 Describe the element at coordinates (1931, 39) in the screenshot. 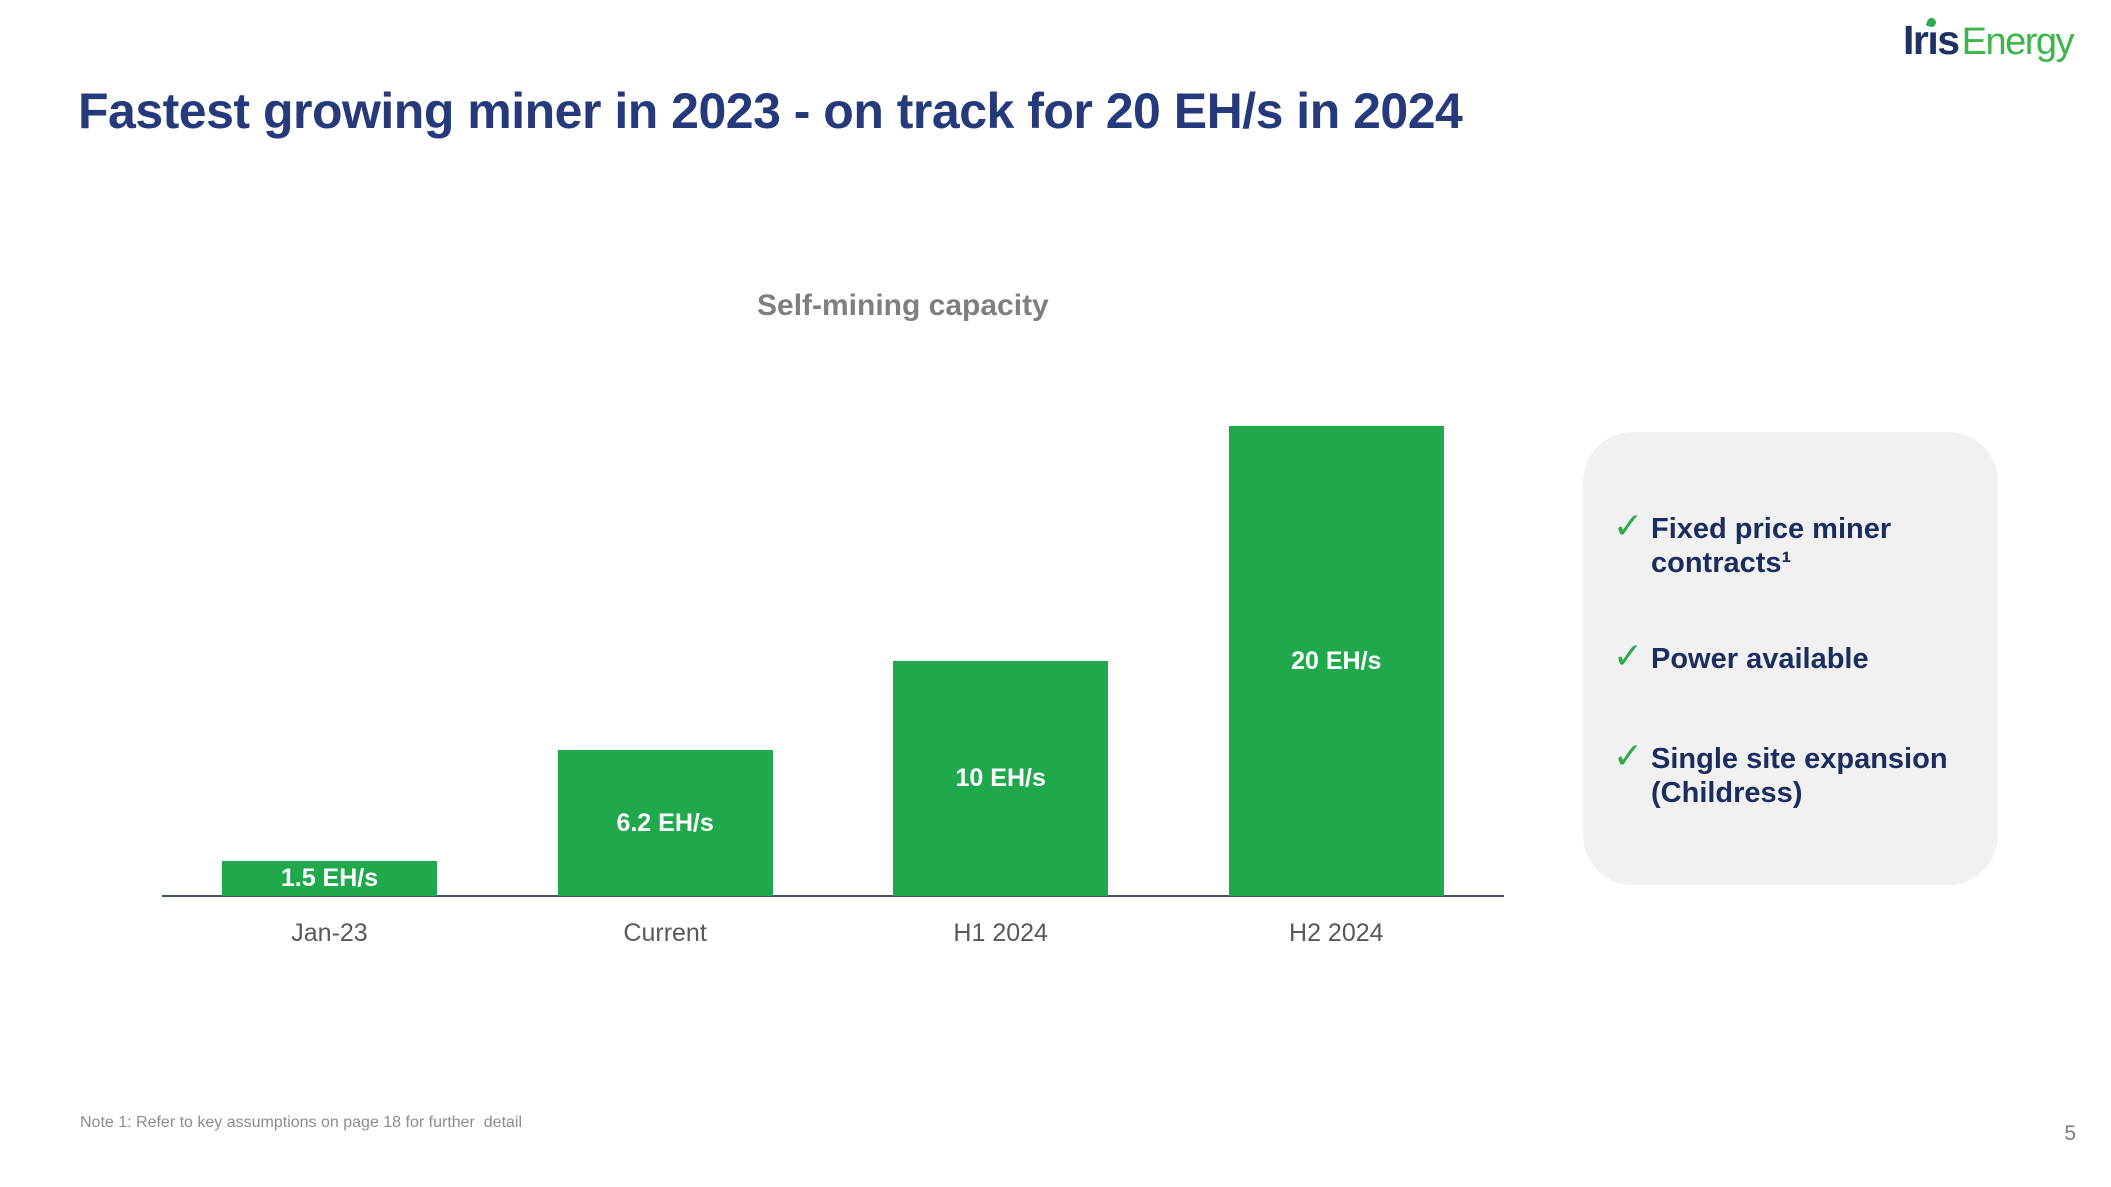

I see `logo-iris-text: Irı s` at that location.